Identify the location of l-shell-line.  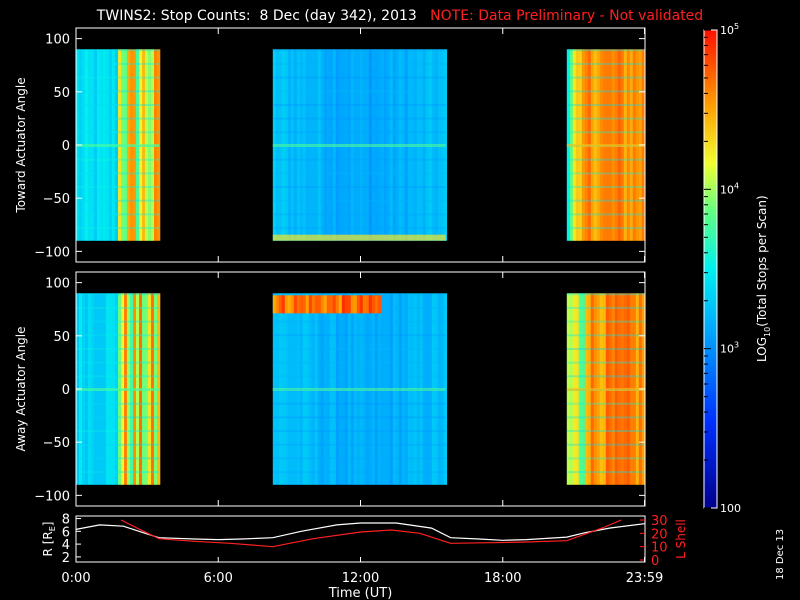
(371, 533).